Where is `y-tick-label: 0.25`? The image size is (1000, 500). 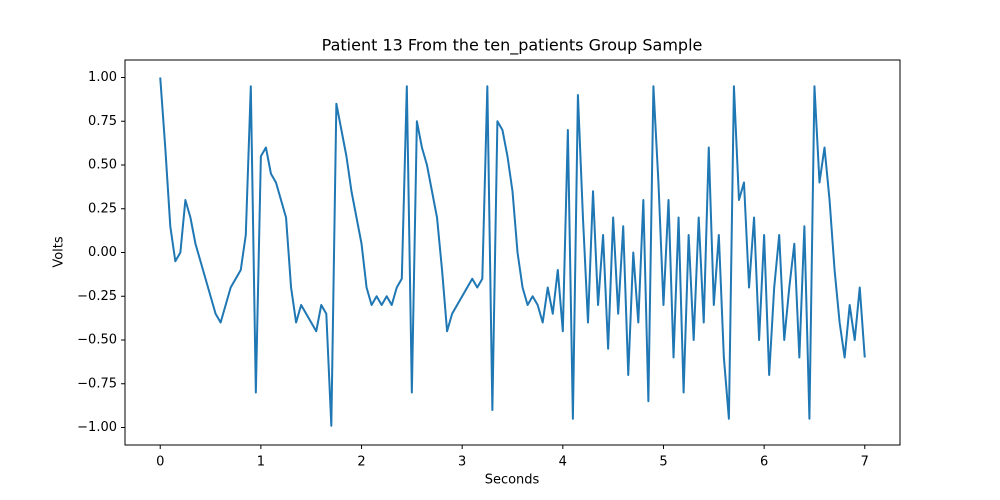 y-tick-label: 0.25 is located at coordinates (102, 208).